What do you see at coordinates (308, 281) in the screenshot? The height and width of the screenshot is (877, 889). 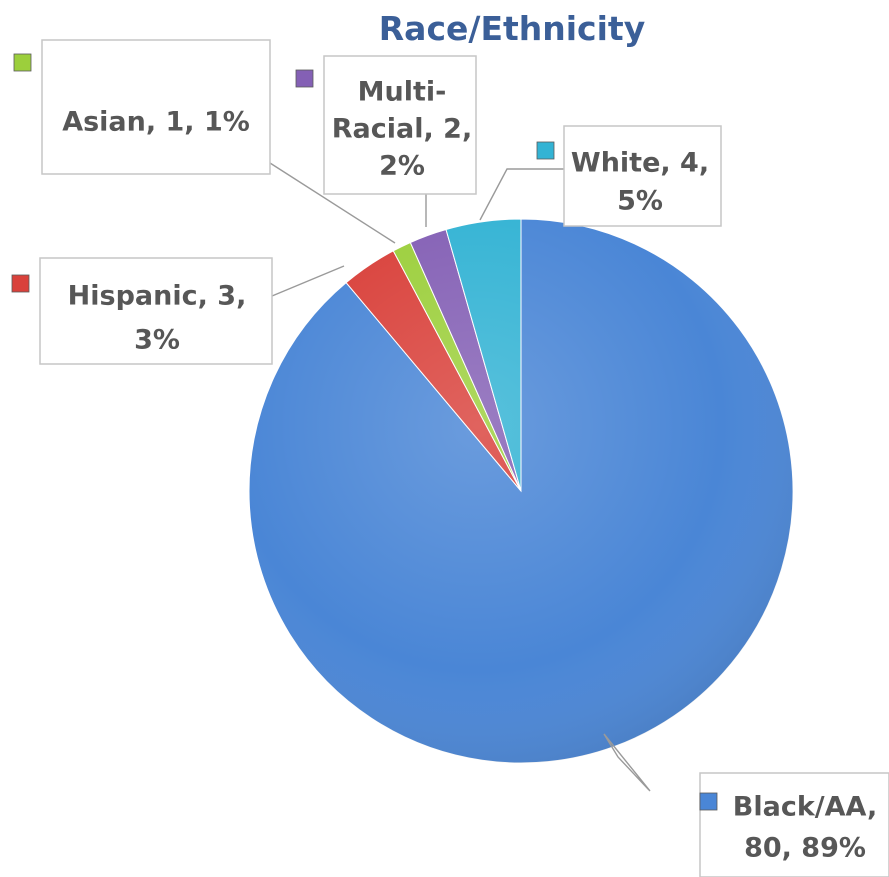 I see `leader-line-hispanic` at bounding box center [308, 281].